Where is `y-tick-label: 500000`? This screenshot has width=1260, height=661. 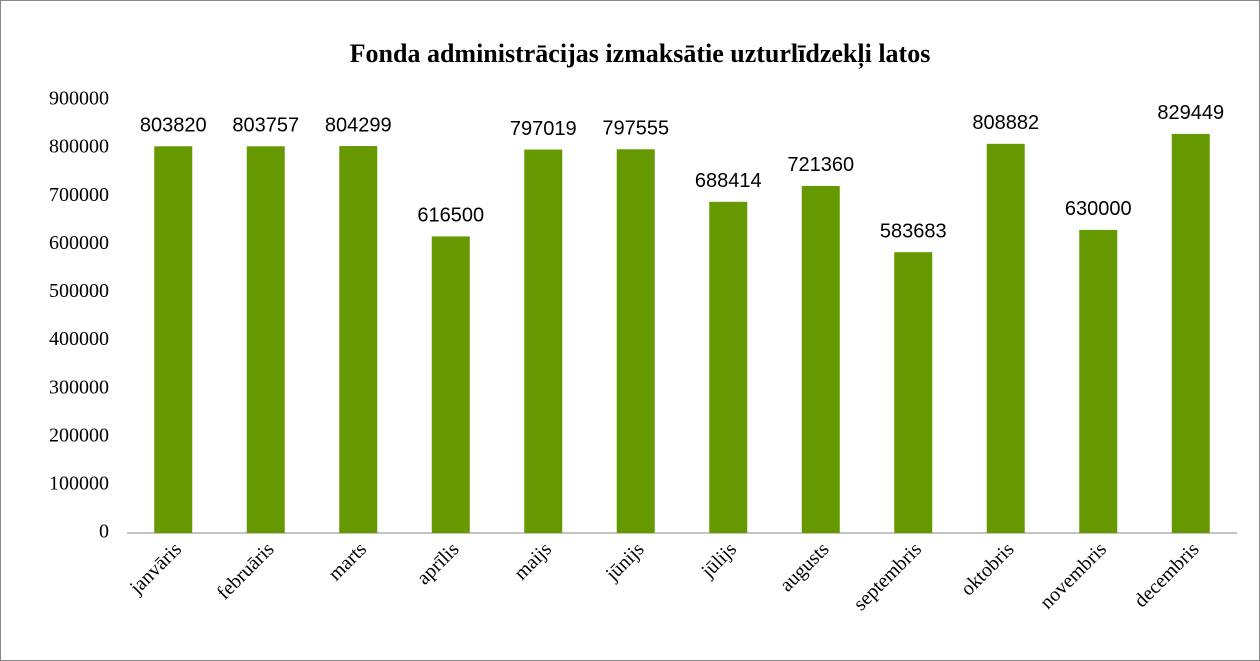 y-tick-label: 500000 is located at coordinates (79, 291).